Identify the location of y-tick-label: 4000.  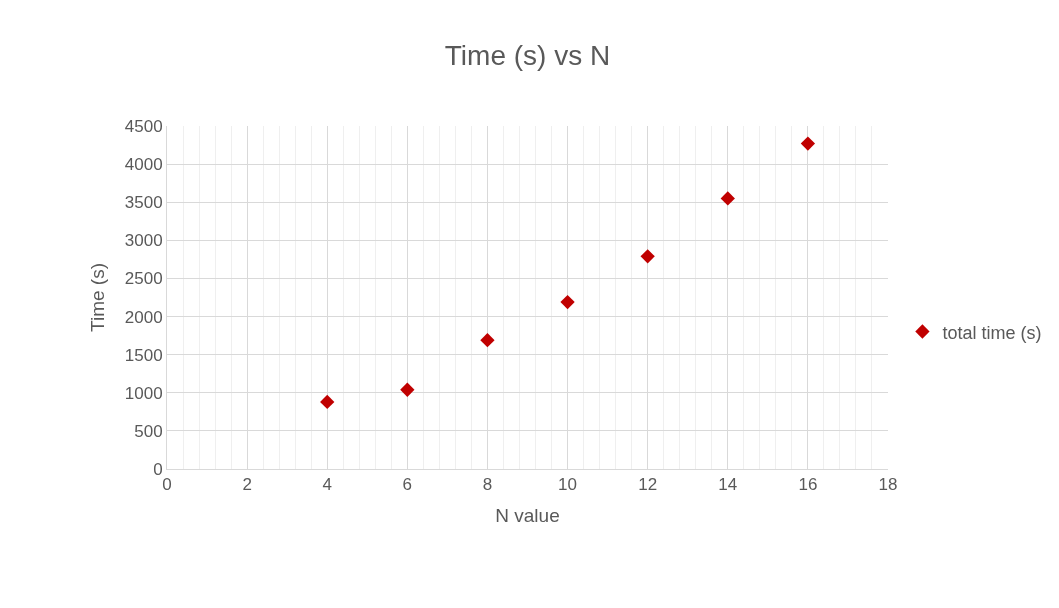
(143, 165).